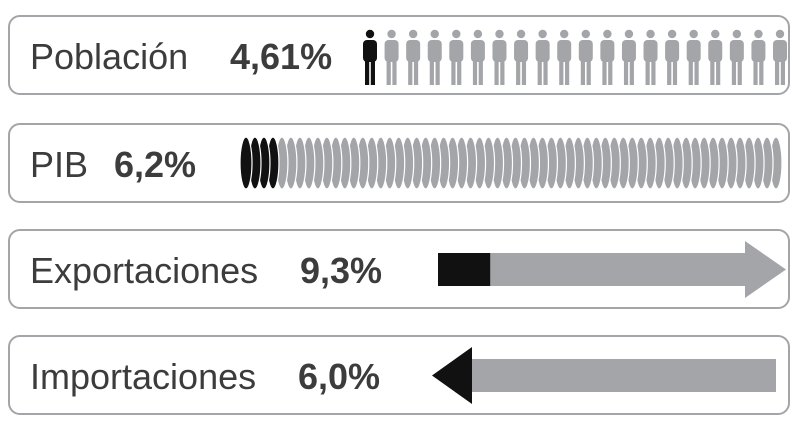 The image size is (800, 448). Describe the element at coordinates (464, 269) in the screenshot. I see `export-arrow-highlight` at that location.